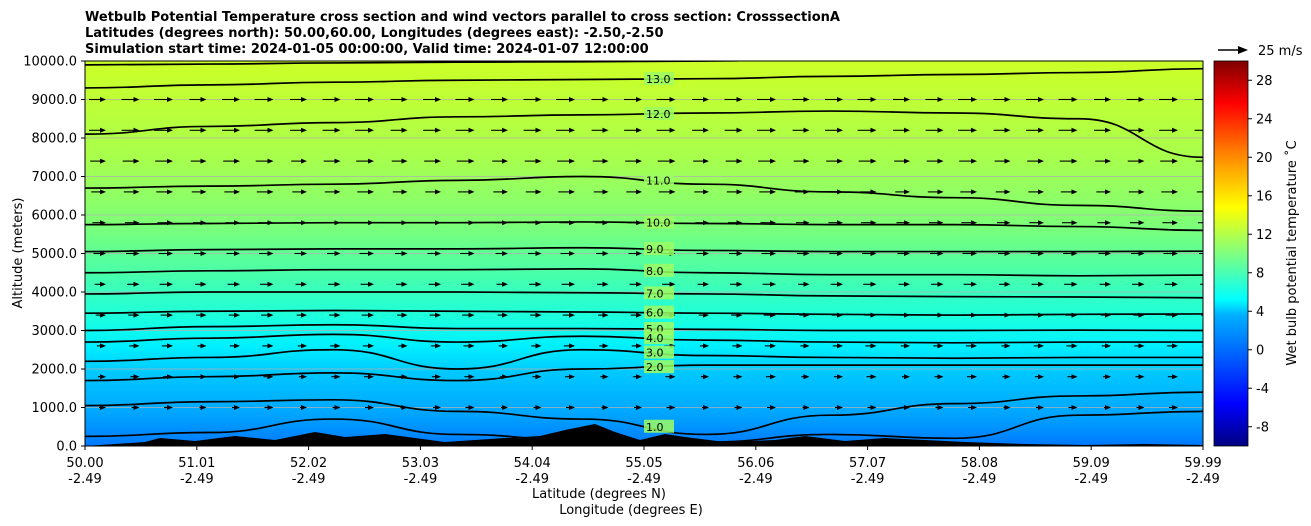 This screenshot has width=1311, height=526. I want to click on x-tick-latitude: 55.05, so click(643, 463).